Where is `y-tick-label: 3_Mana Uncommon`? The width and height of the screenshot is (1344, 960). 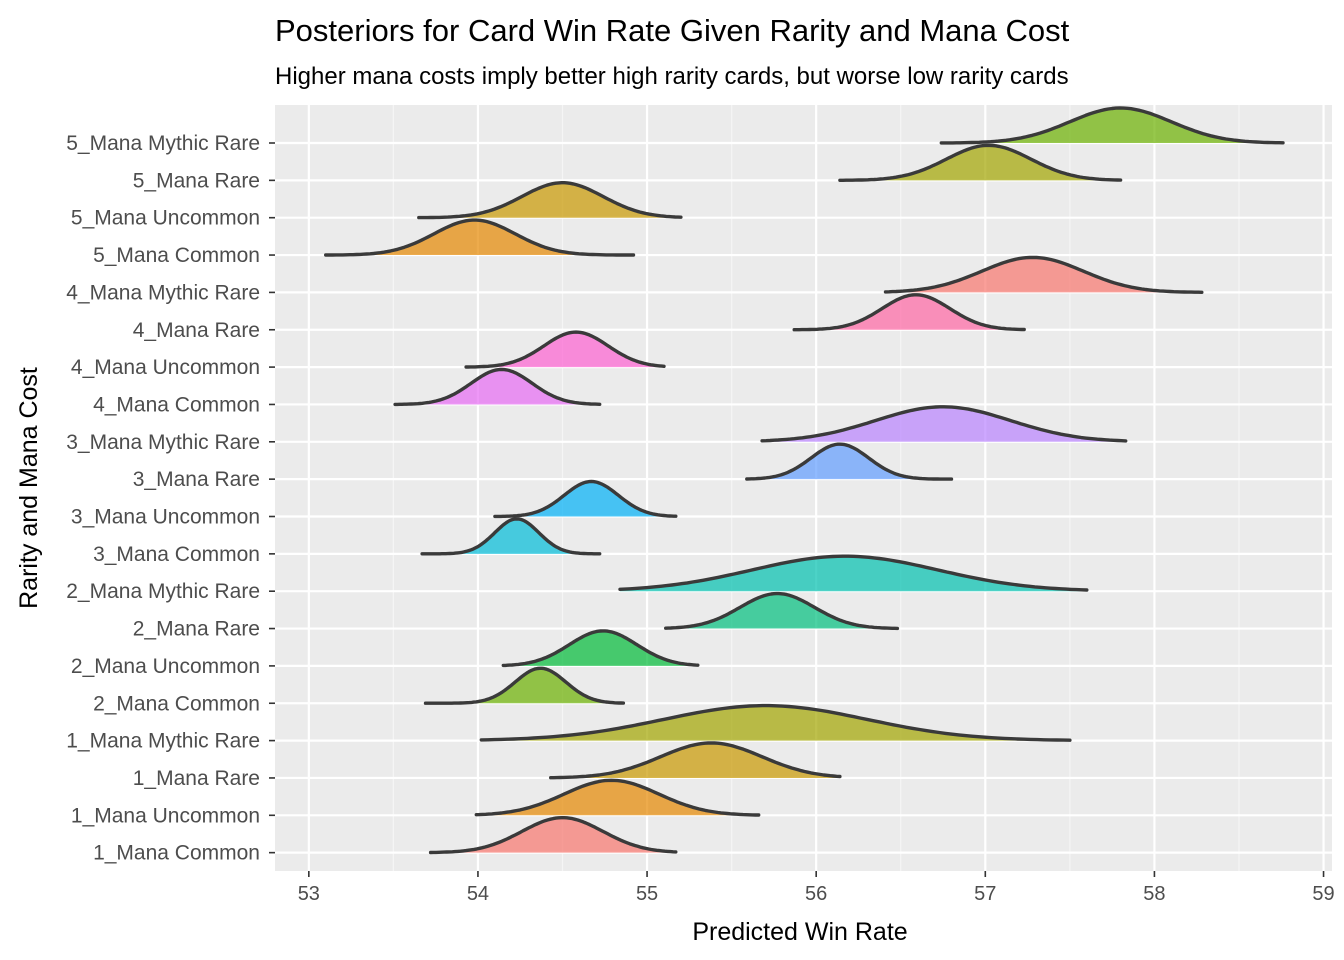 y-tick-label: 3_Mana Uncommon is located at coordinates (165, 517).